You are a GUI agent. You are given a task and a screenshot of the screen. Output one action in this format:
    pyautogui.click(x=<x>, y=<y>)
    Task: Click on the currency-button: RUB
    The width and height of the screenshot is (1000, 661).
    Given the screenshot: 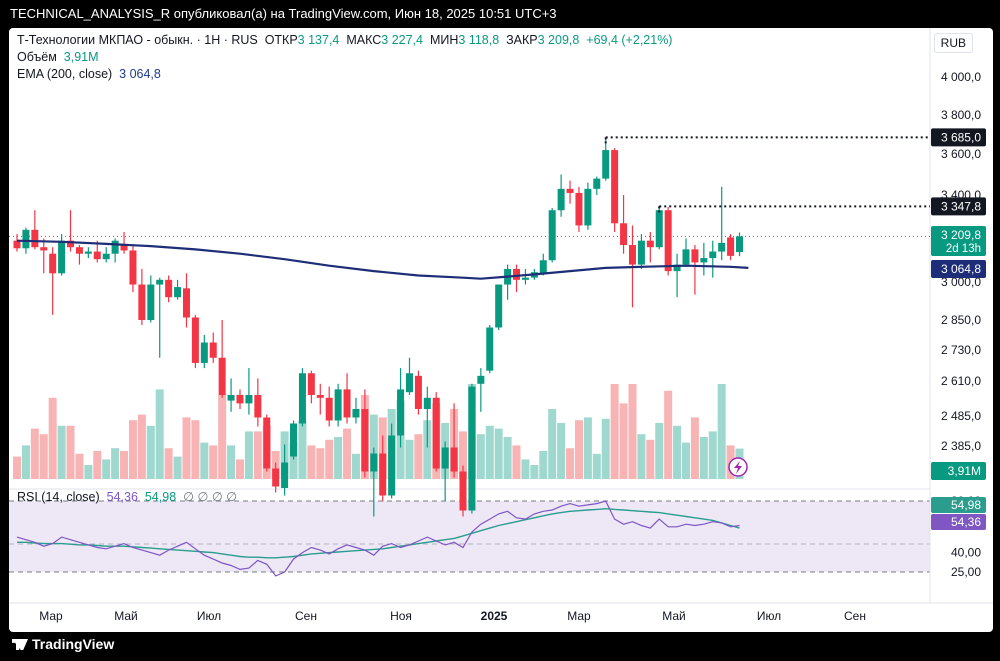 What is the action you would take?
    pyautogui.click(x=953, y=43)
    